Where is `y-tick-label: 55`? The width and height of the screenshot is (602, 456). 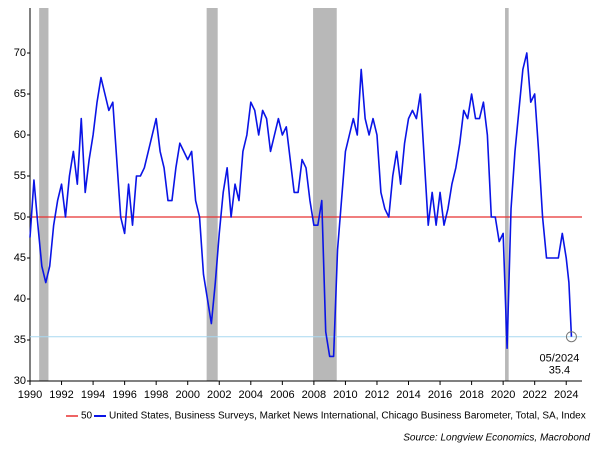
y-tick-label: 55 is located at coordinates (20, 176).